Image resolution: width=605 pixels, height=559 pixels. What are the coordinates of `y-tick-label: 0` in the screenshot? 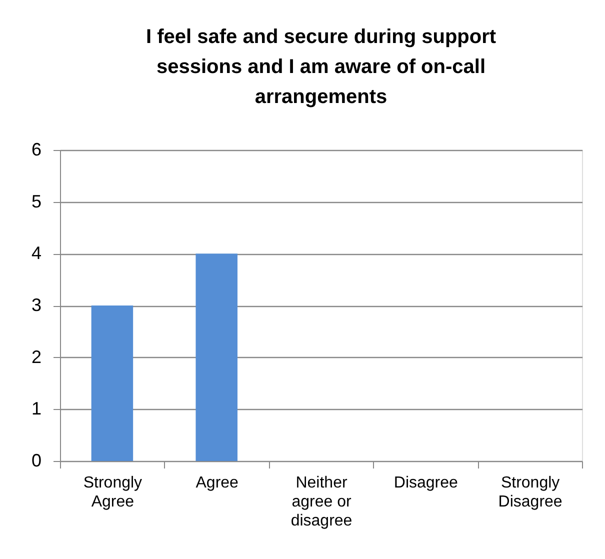 It's located at (36, 460).